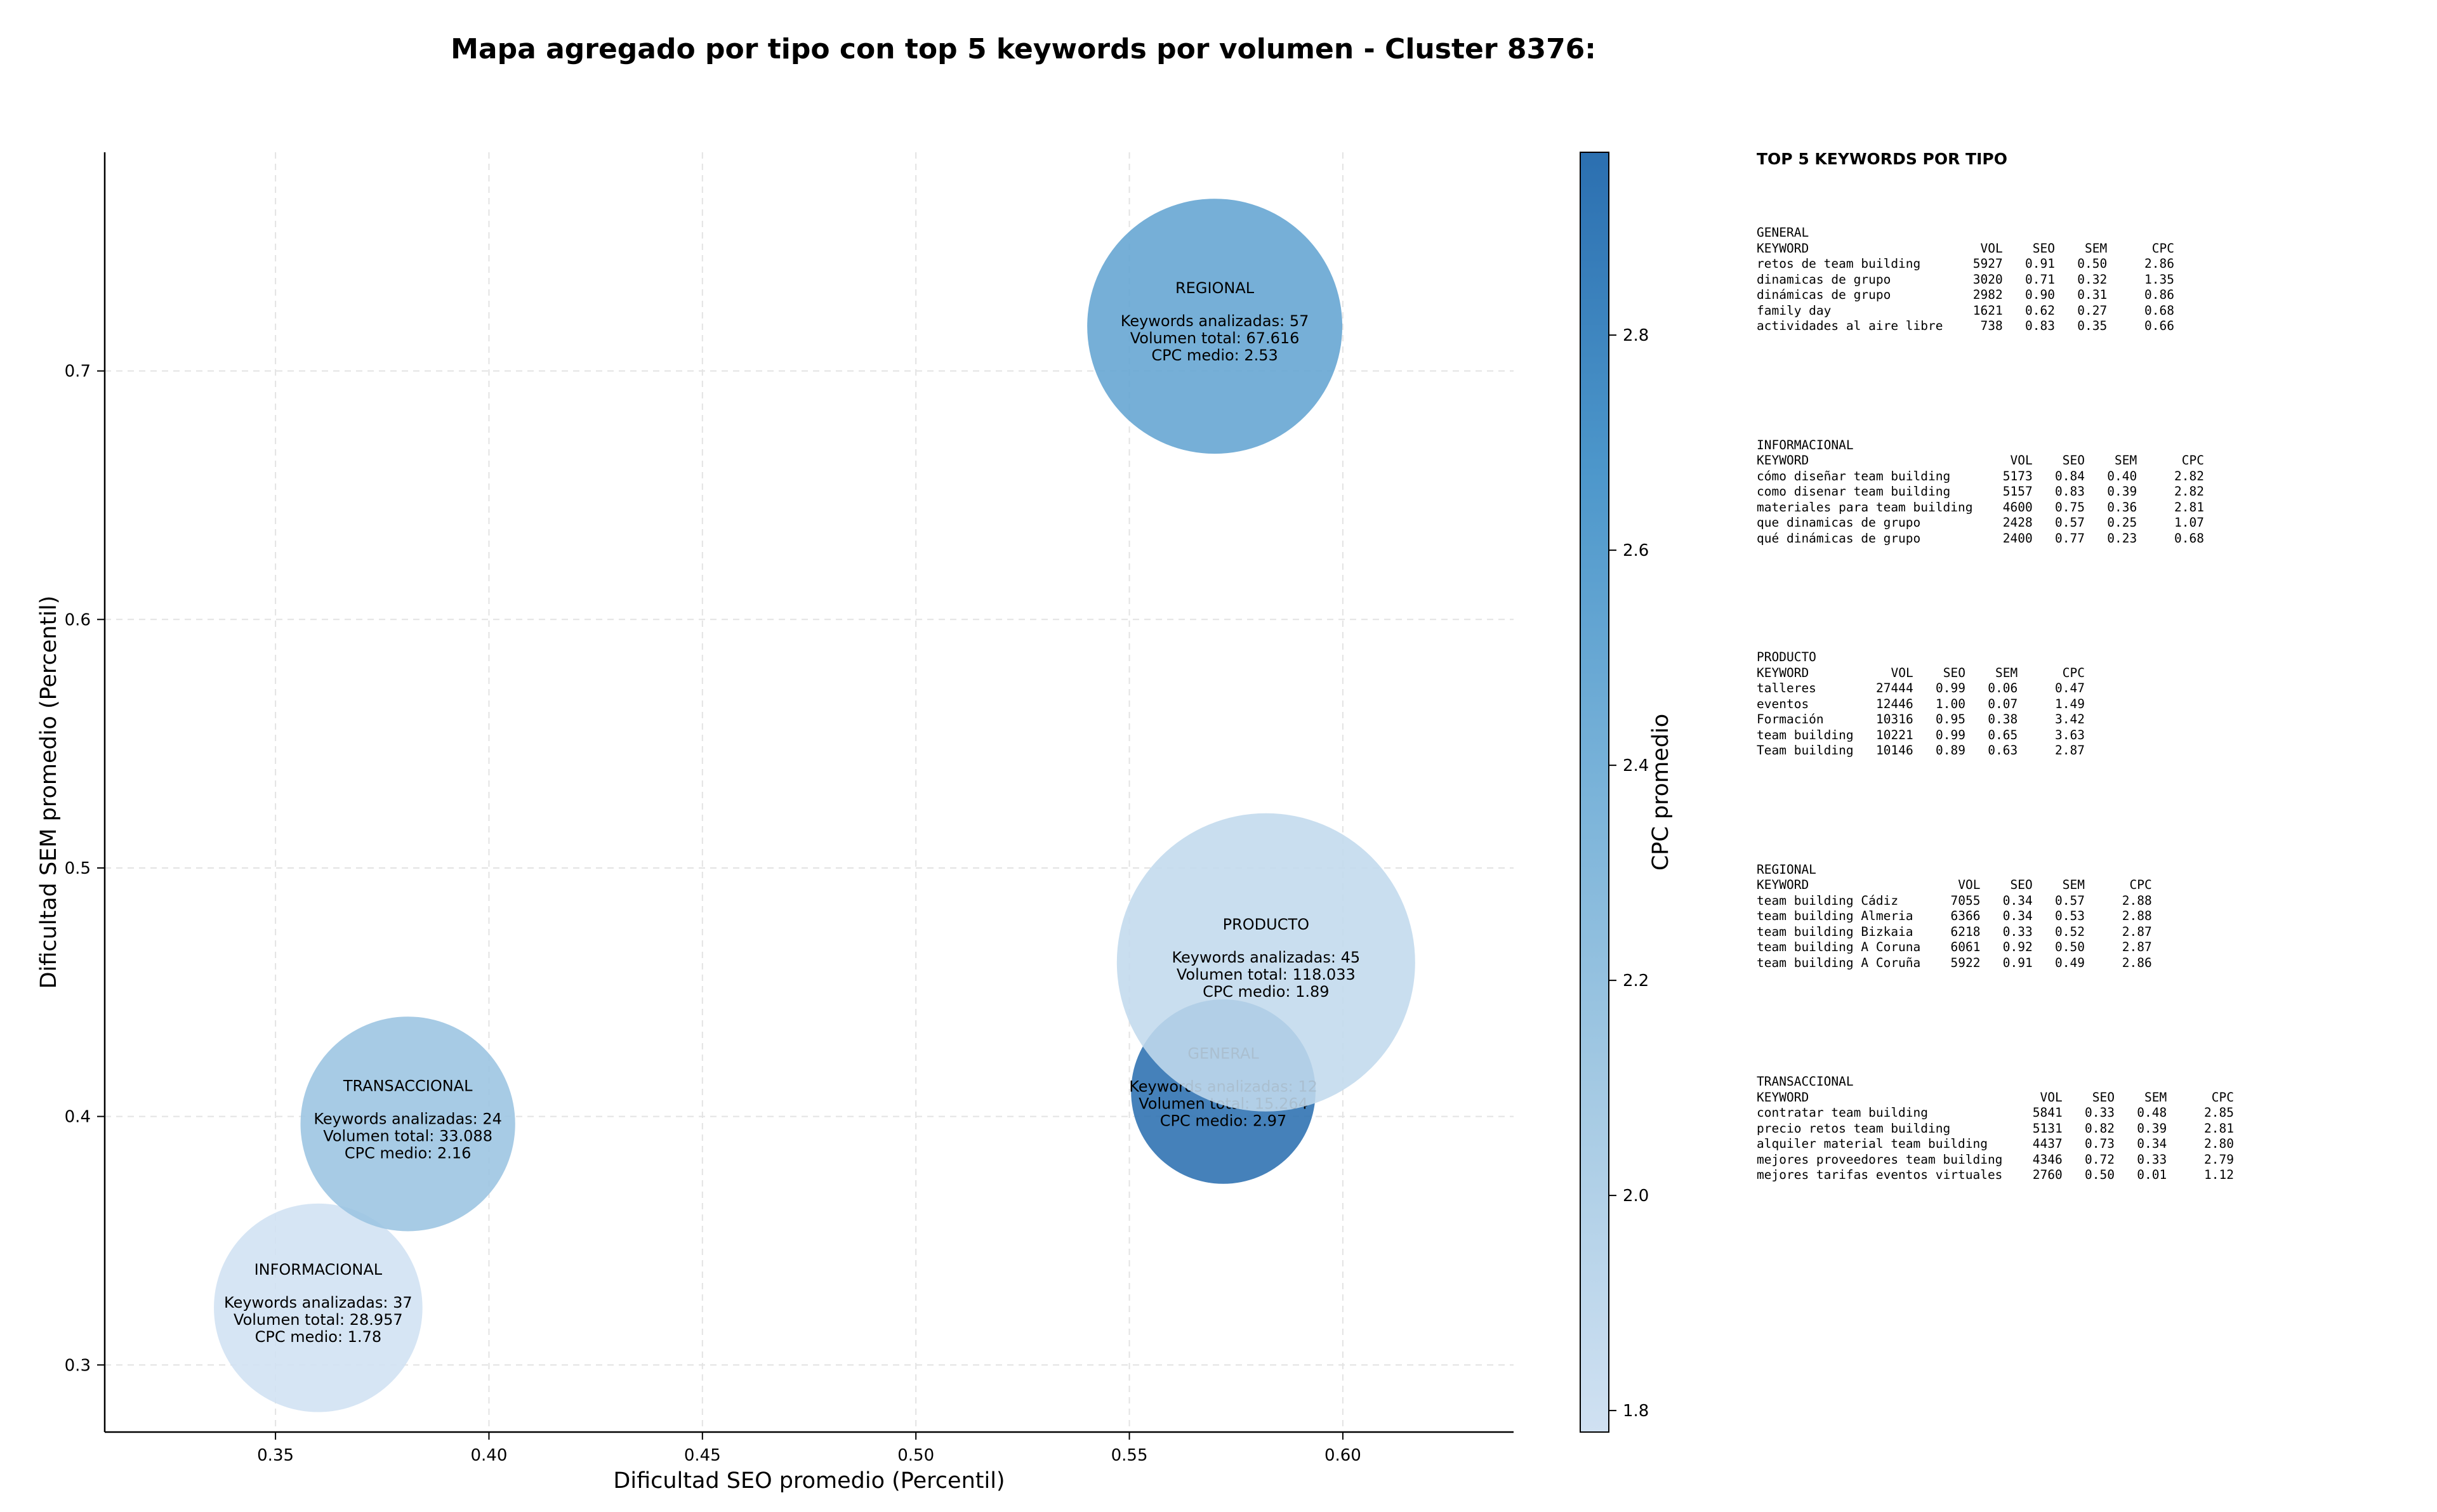  What do you see at coordinates (2122, 523) in the screenshot?
I see `metric-cell: 0.25` at bounding box center [2122, 523].